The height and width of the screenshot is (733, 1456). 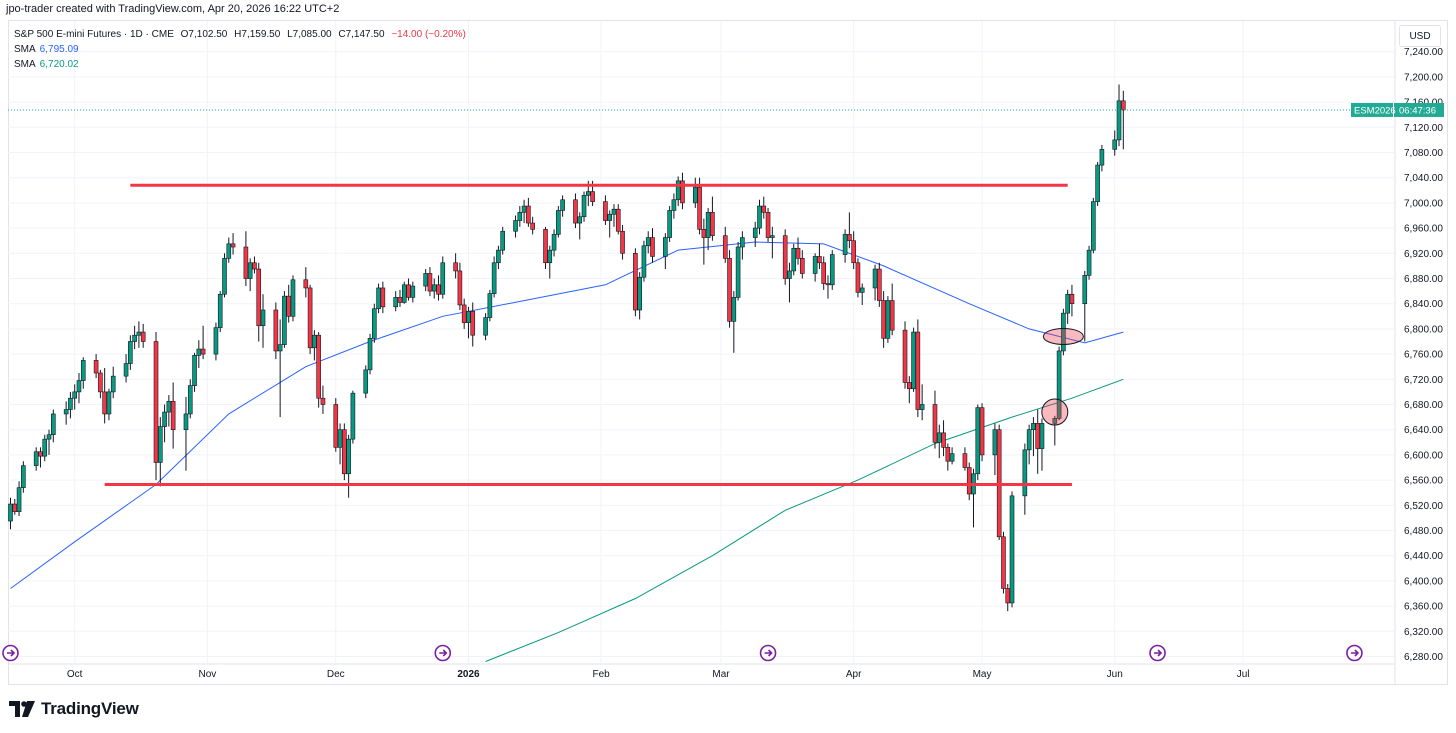 I want to click on time-axis: Oct Nov Dec 2026 Feb Mar Apr May Jun Jul, so click(x=701, y=671).